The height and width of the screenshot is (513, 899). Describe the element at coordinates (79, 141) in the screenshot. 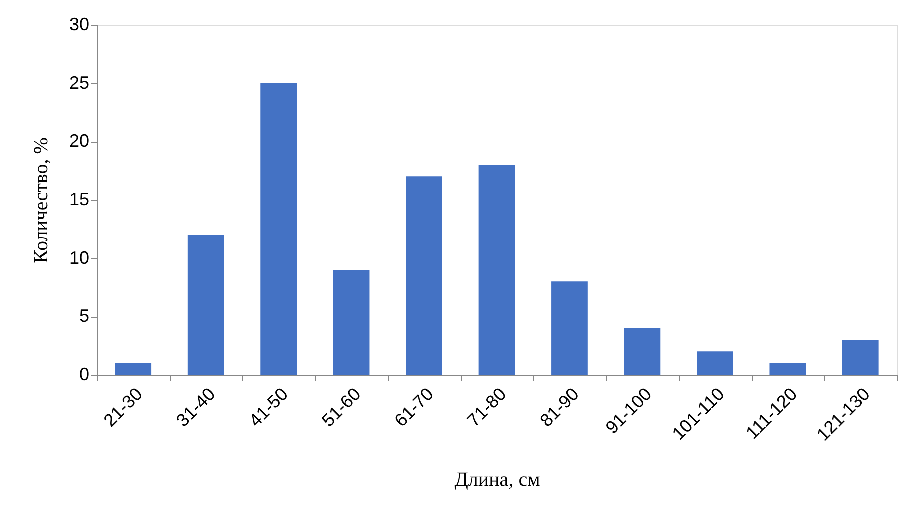

I see `y-tick-label: 20` at that location.